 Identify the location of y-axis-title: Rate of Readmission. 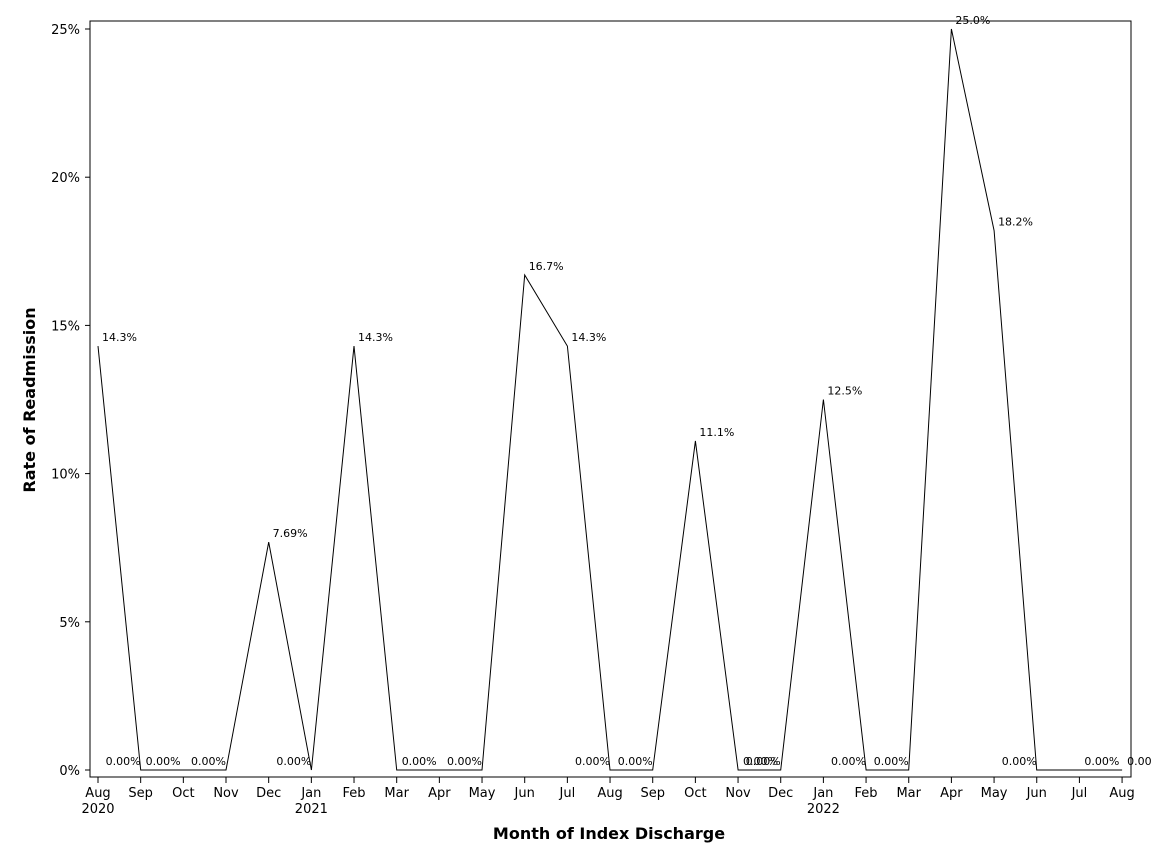
(29, 399).